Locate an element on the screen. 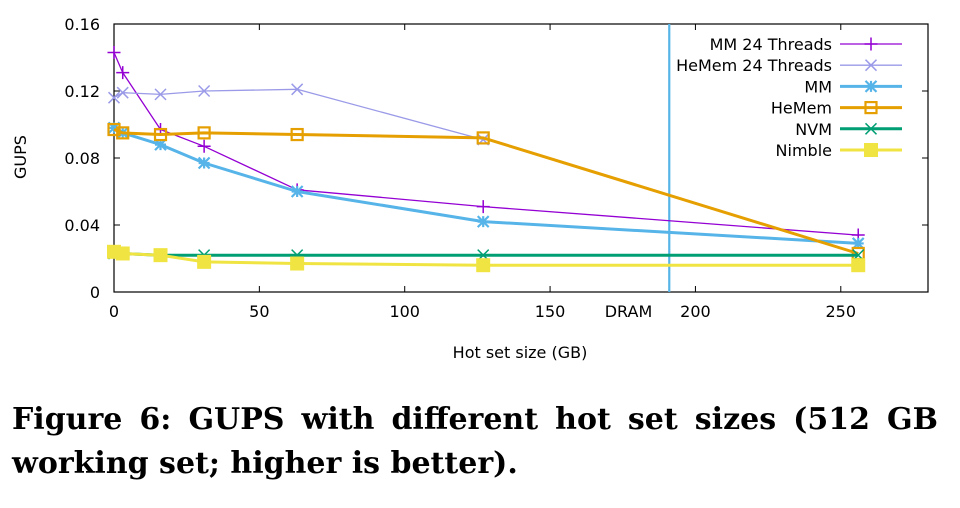 This screenshot has height=508, width=960. legend-label: Nimble is located at coordinates (804, 150).